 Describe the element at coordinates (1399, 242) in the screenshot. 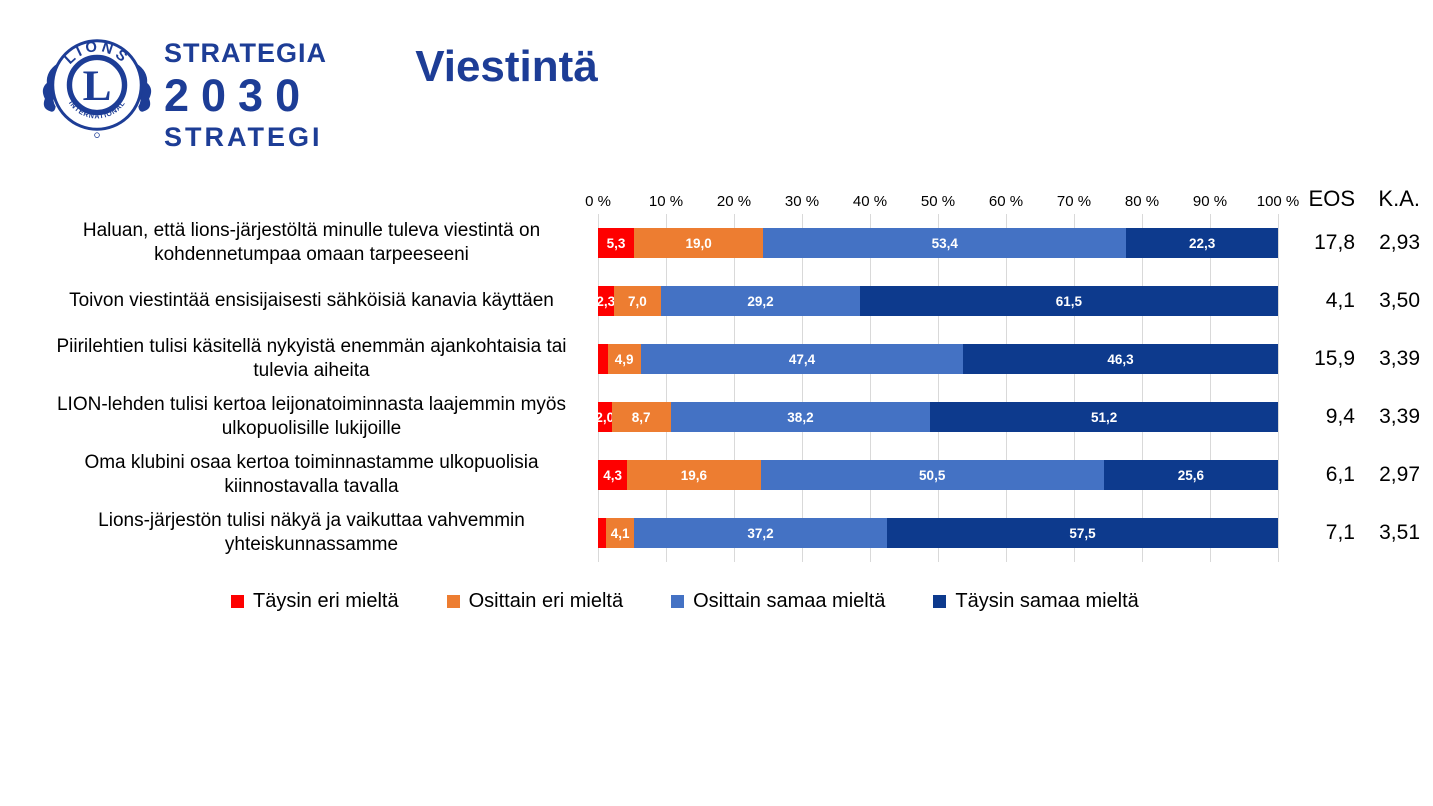

I see `ka-value: 2,93` at that location.